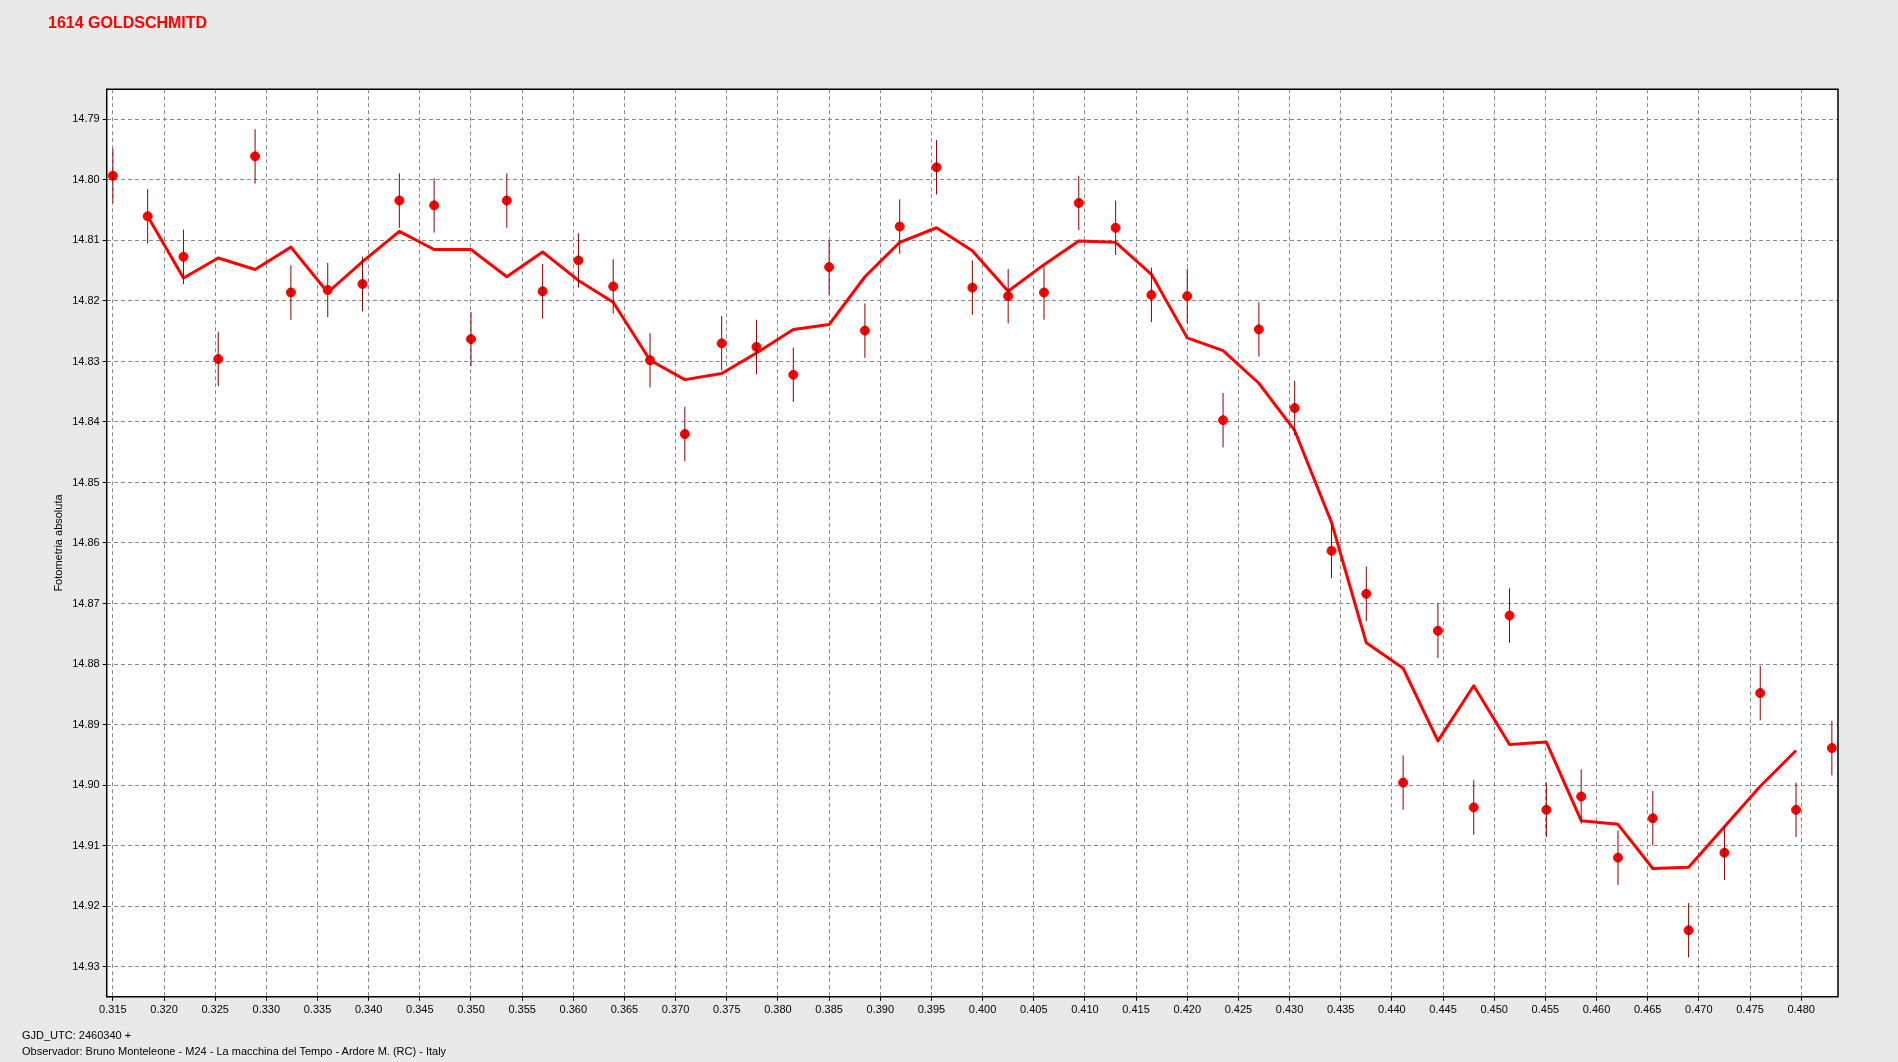 The height and width of the screenshot is (1062, 1898). What do you see at coordinates (982, 1009) in the screenshot?
I see `x-tick-label: 0.400` at bounding box center [982, 1009].